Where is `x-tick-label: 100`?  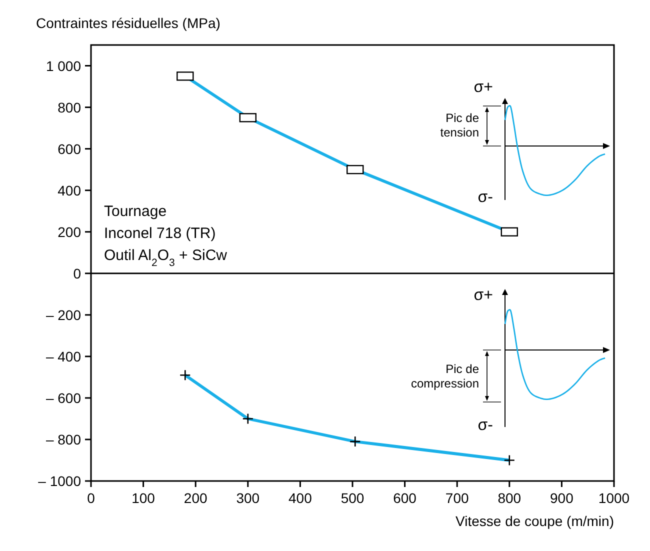 x-tick-label: 100 is located at coordinates (144, 498).